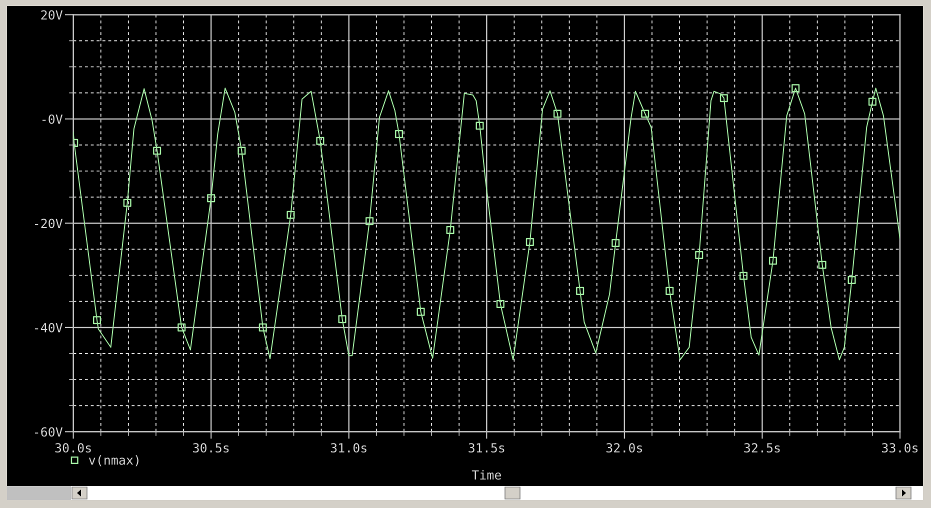 This screenshot has height=508, width=931. I want to click on x-tick-label: 31.0s, so click(348, 448).